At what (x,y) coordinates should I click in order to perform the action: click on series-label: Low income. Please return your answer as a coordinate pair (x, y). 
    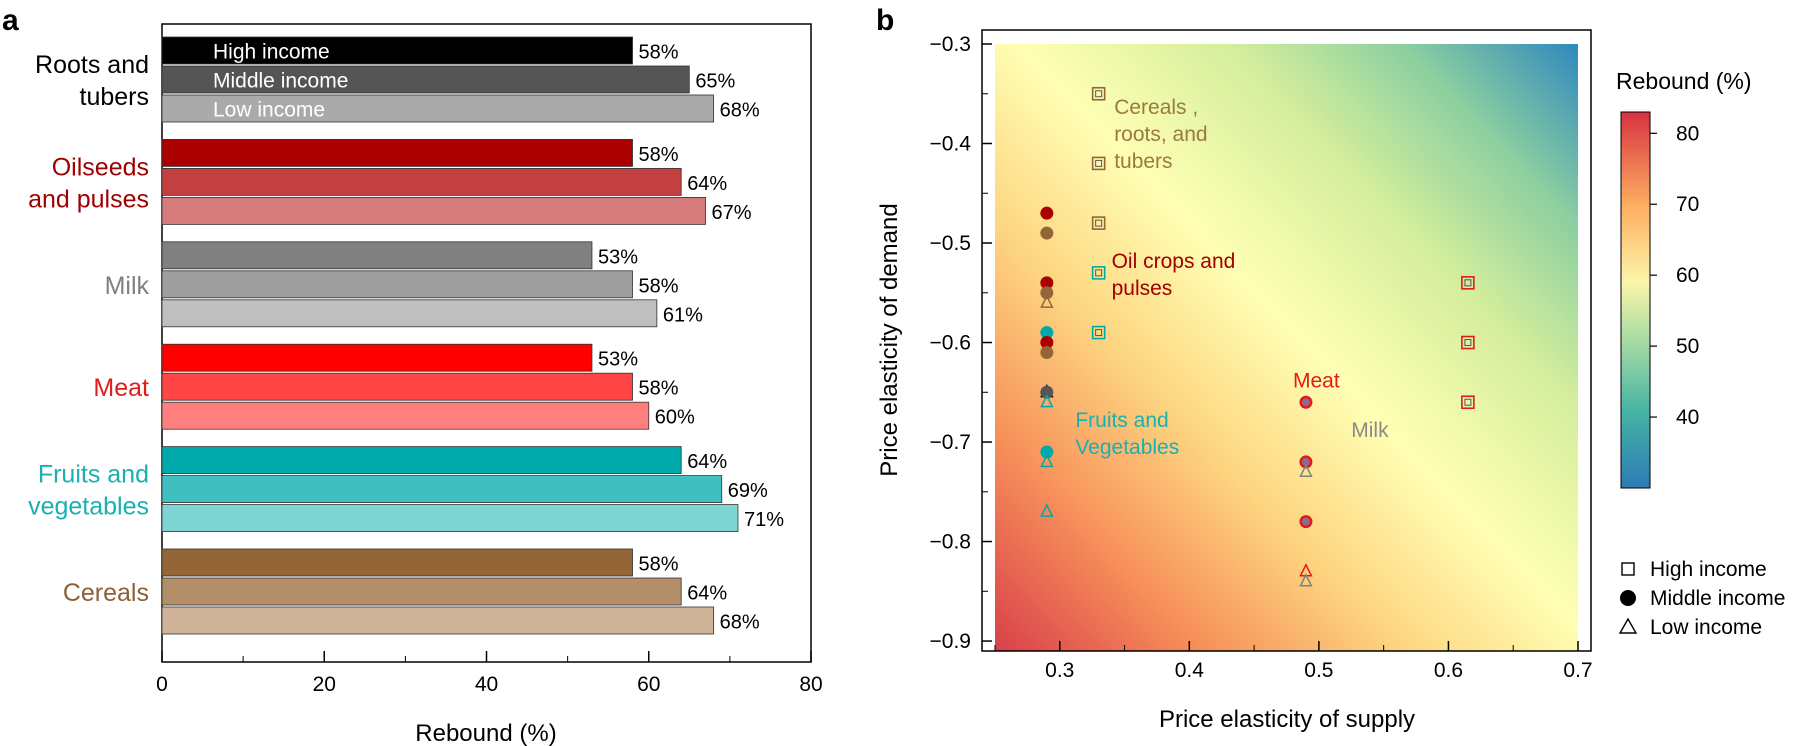
    Looking at the image, I should click on (269, 110).